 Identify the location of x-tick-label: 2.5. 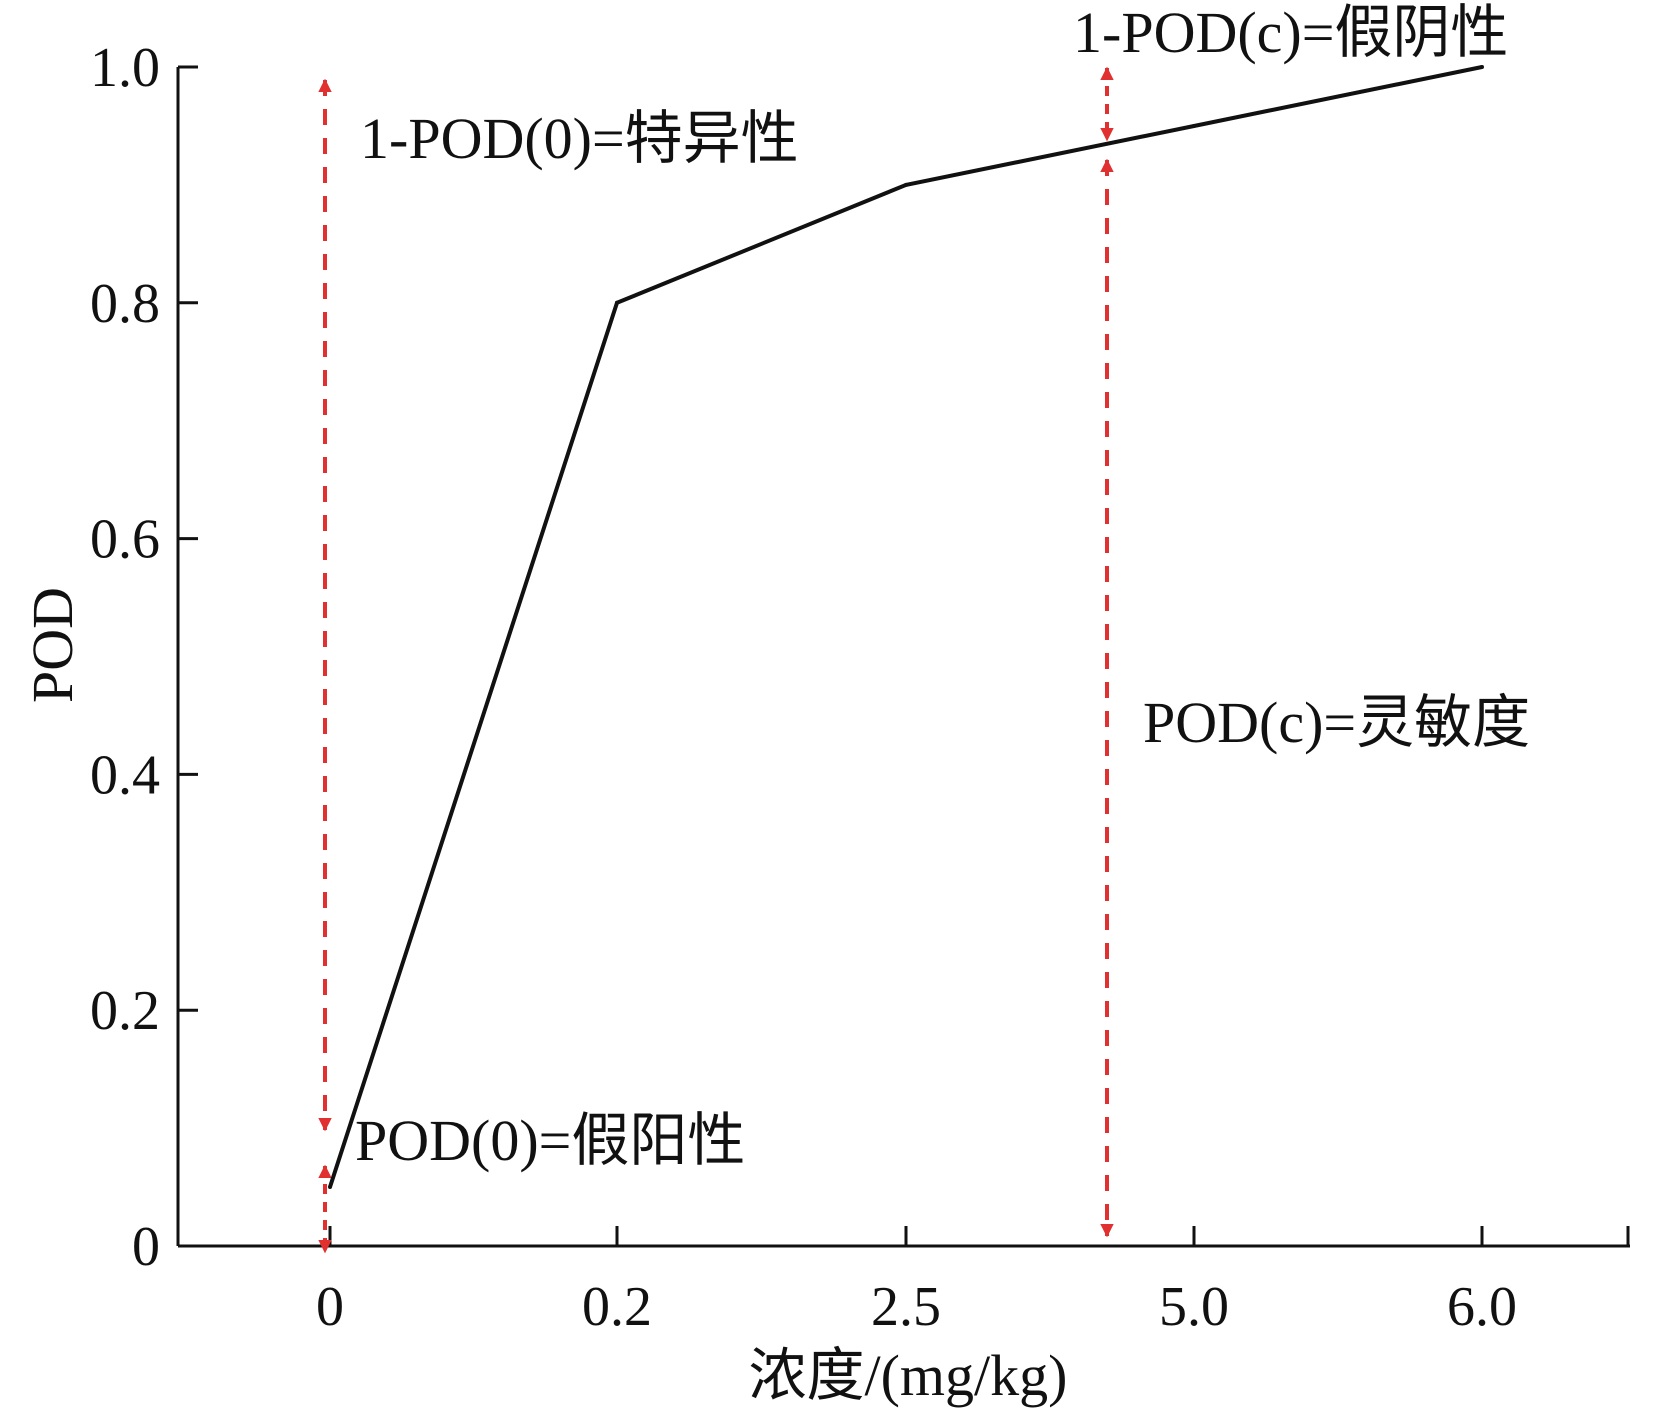
(906, 1307).